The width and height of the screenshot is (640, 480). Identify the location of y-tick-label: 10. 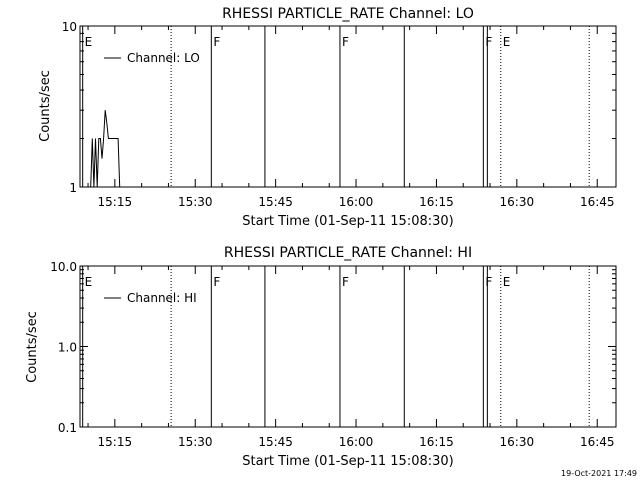
(69, 27).